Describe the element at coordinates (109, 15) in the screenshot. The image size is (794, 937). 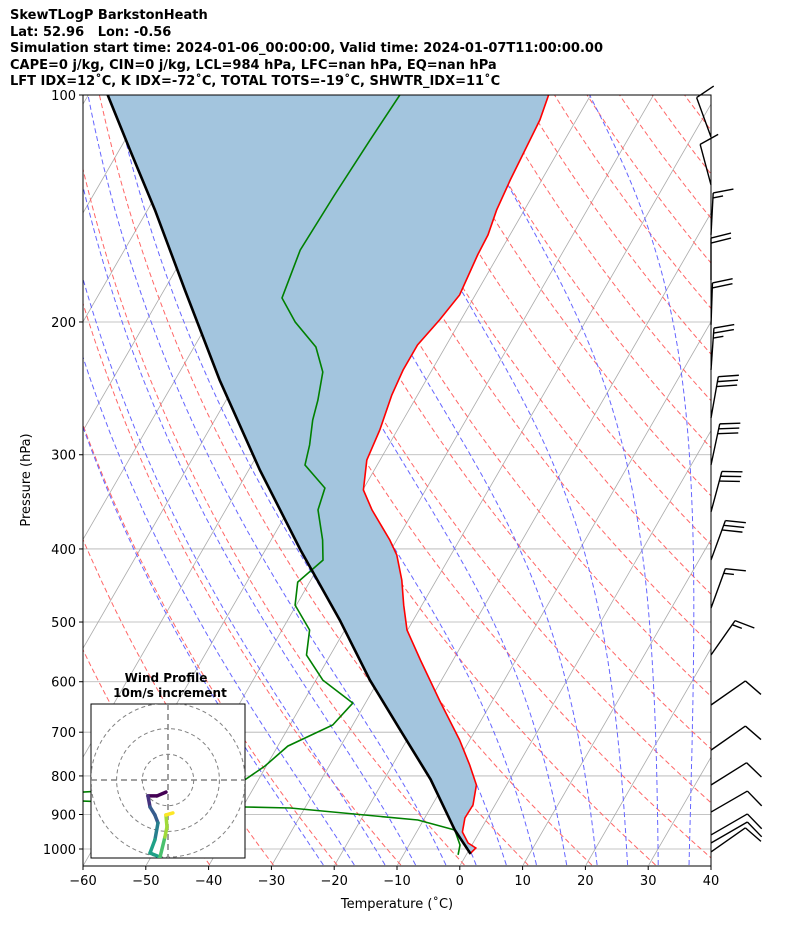
I see `title-station: SkewTLogP BarkstonHeath` at that location.